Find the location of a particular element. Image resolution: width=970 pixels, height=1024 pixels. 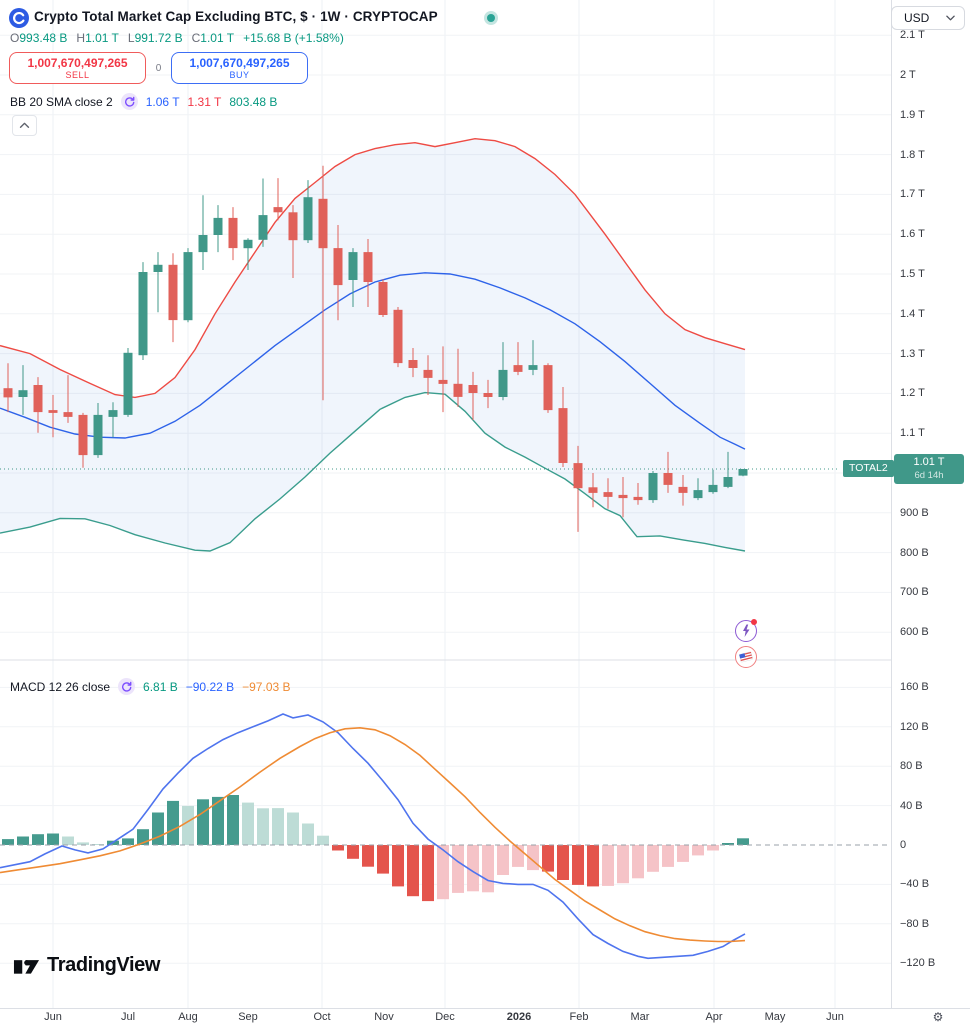

bb-indicator-title: BB 20 SMA close 2 is located at coordinates (61, 101).